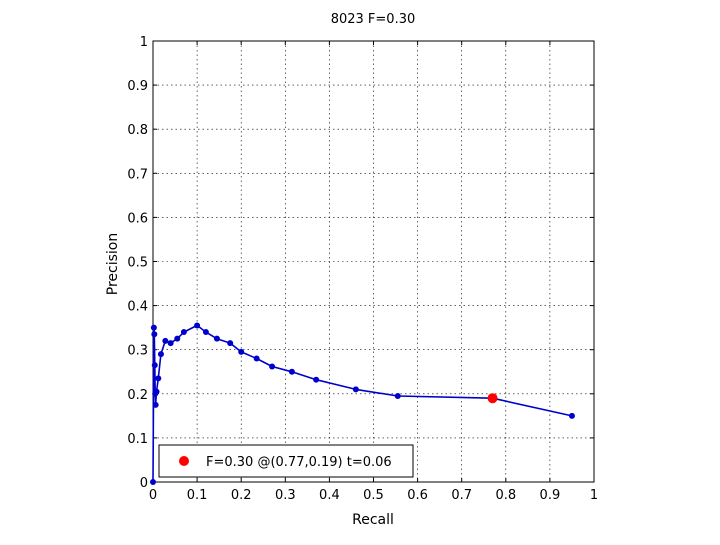  I want to click on x-tick-label: 0.5, so click(373, 495).